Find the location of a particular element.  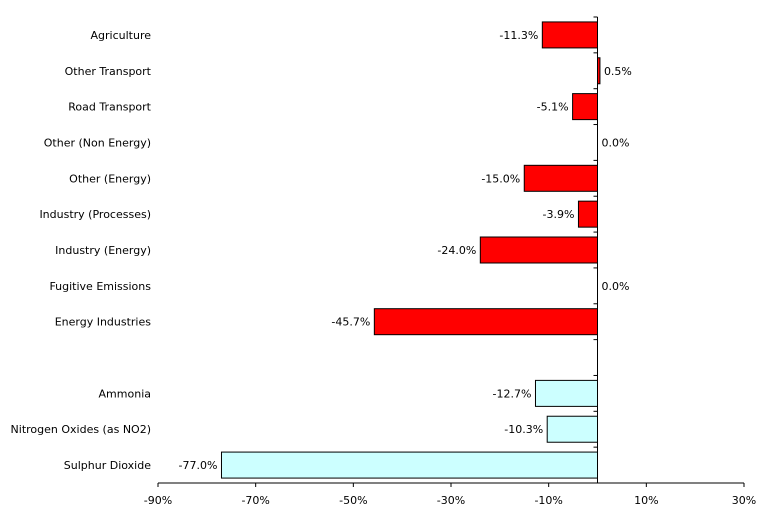

category-label: Industry (Processes) is located at coordinates (95, 214).